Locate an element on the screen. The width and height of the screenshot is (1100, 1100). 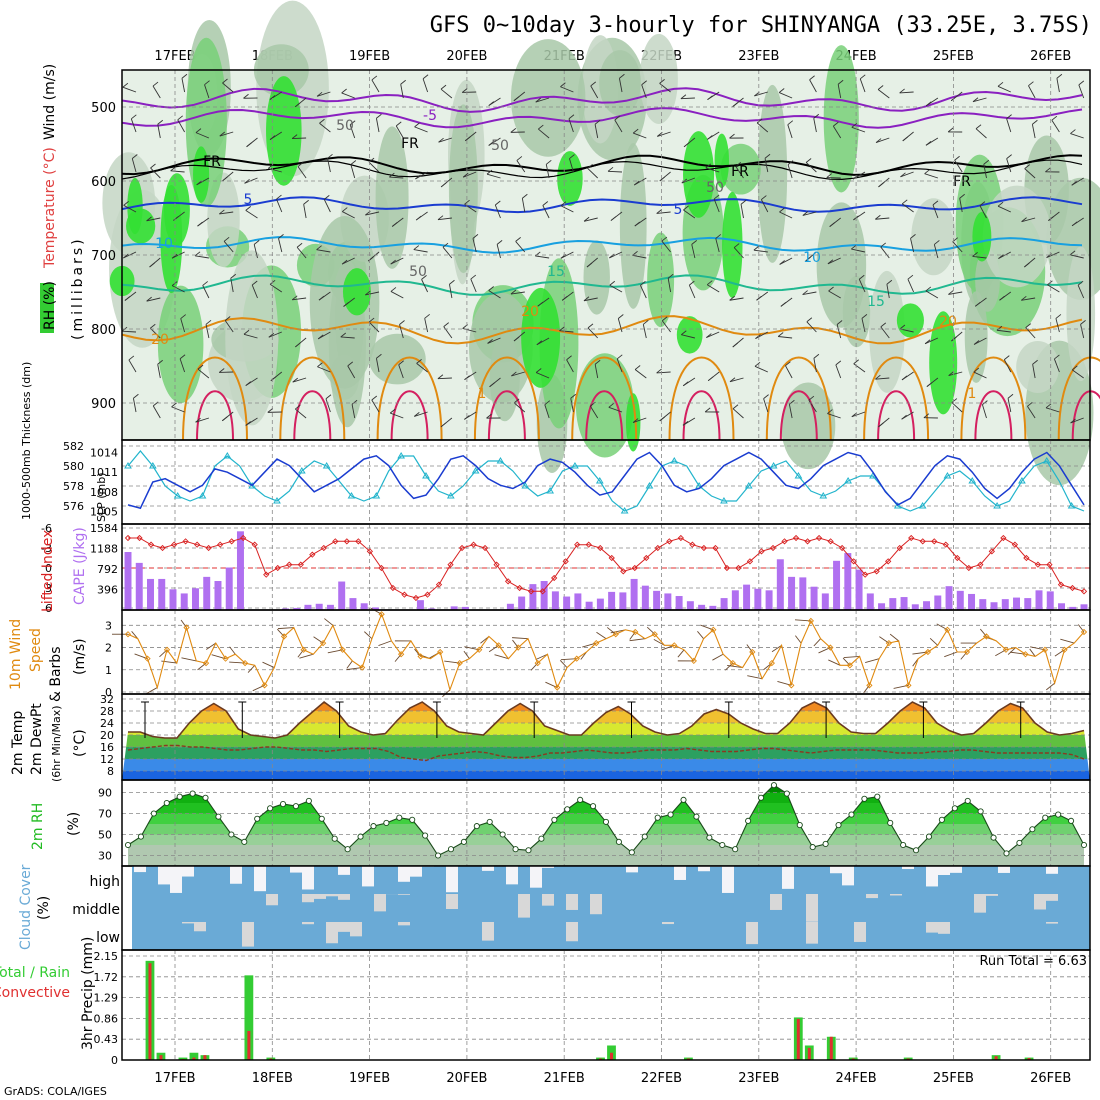
cape-tick: 1188 is located at coordinates (104, 549).